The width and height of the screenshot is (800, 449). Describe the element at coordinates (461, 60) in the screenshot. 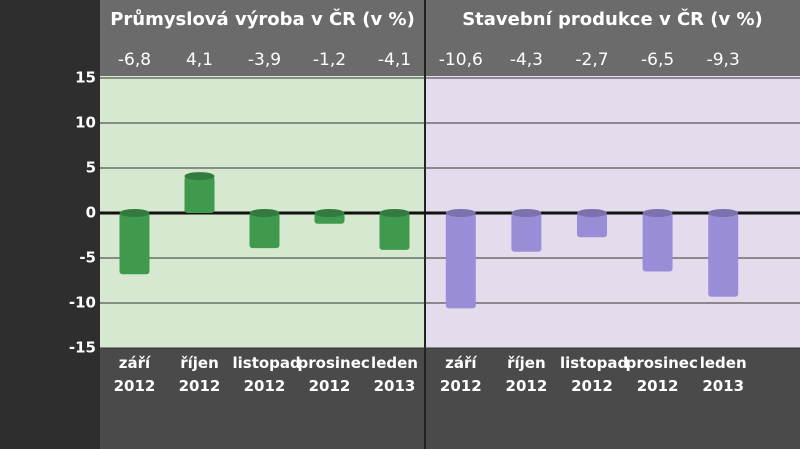

I see `value-label: -10,6` at that location.